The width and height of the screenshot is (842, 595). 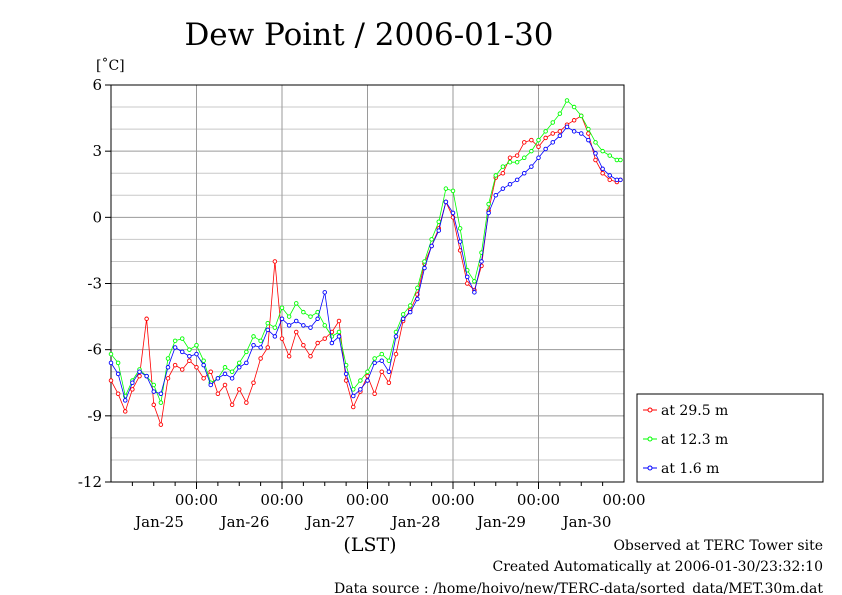 I want to click on footer-observed: Observed at TERC Tower site, so click(x=718, y=546).